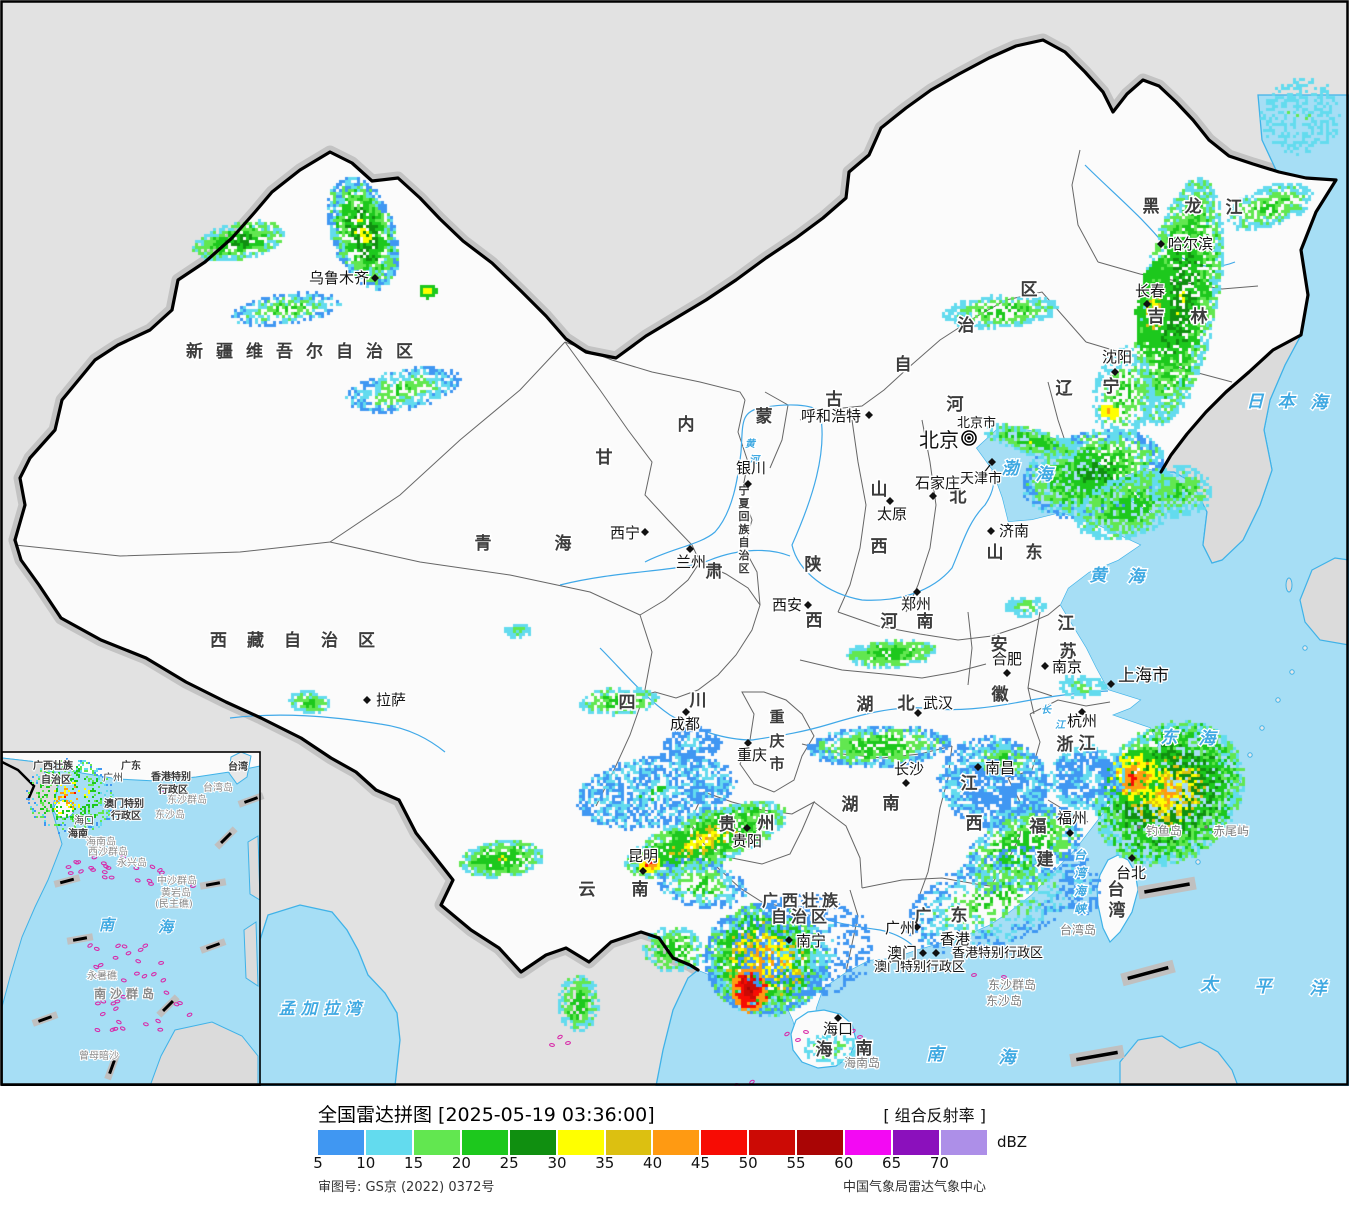 The image size is (1349, 1208). What do you see at coordinates (939, 1163) in the screenshot?
I see `colorbar-tick: 70` at bounding box center [939, 1163].